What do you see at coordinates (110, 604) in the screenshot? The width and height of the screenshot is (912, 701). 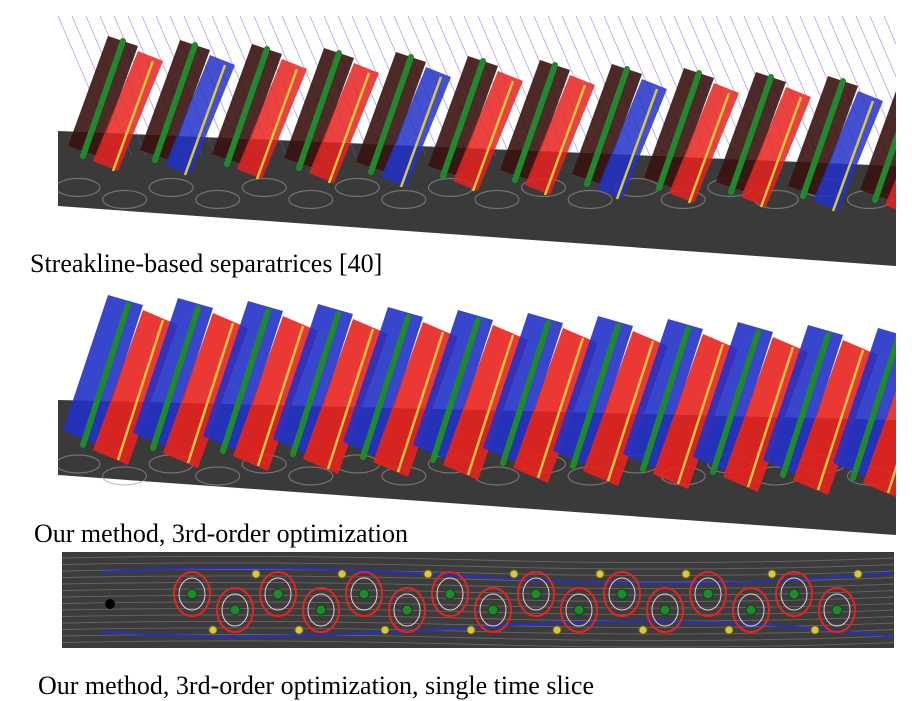 I see `obstacle` at bounding box center [110, 604].